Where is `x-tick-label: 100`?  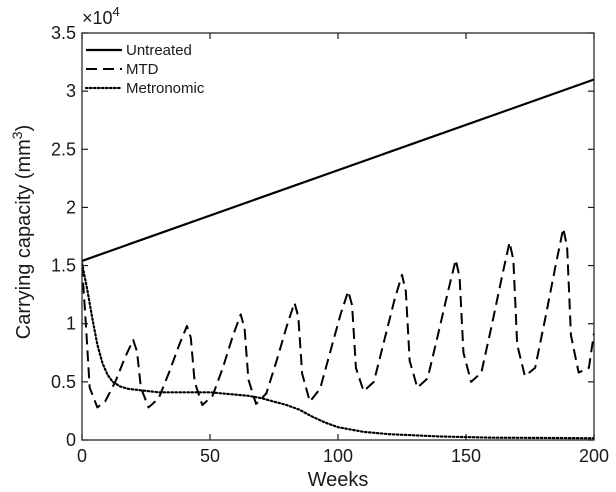
x-tick-label: 100 is located at coordinates (338, 456).